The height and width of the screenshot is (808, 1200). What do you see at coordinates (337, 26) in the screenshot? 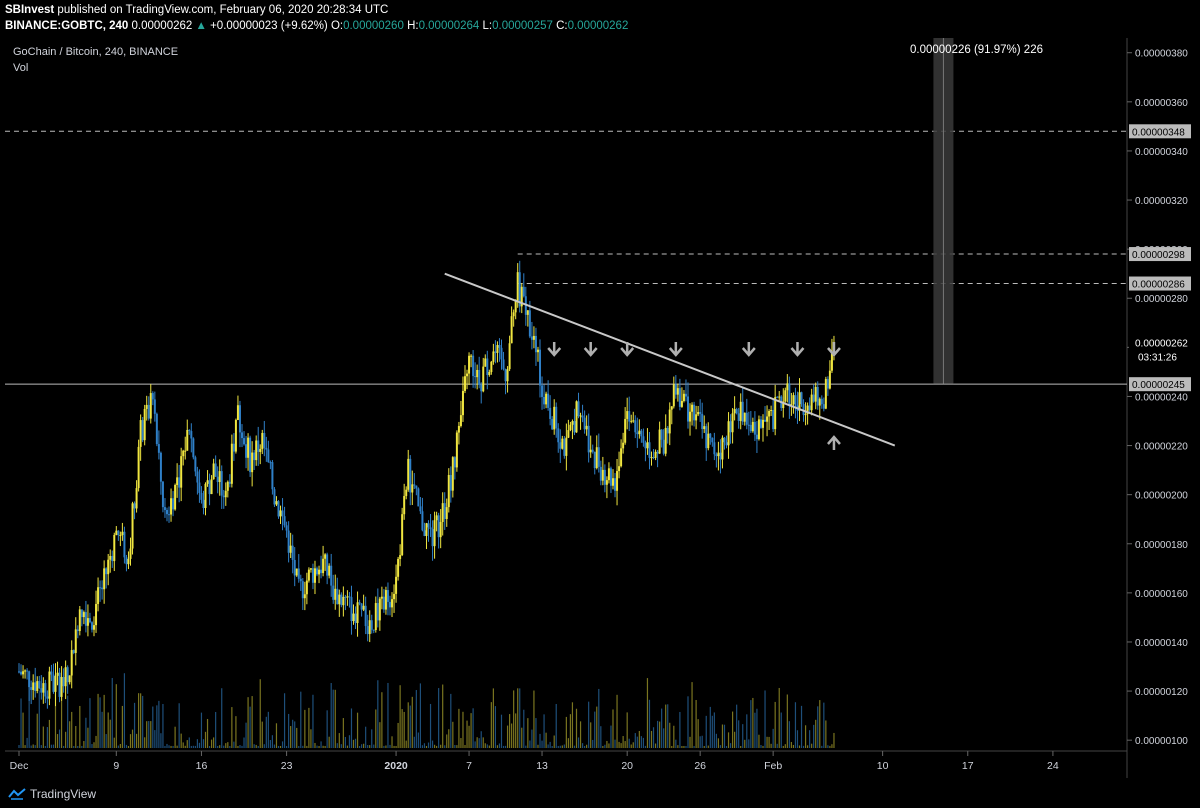
I see `open-label: O:` at bounding box center [337, 26].